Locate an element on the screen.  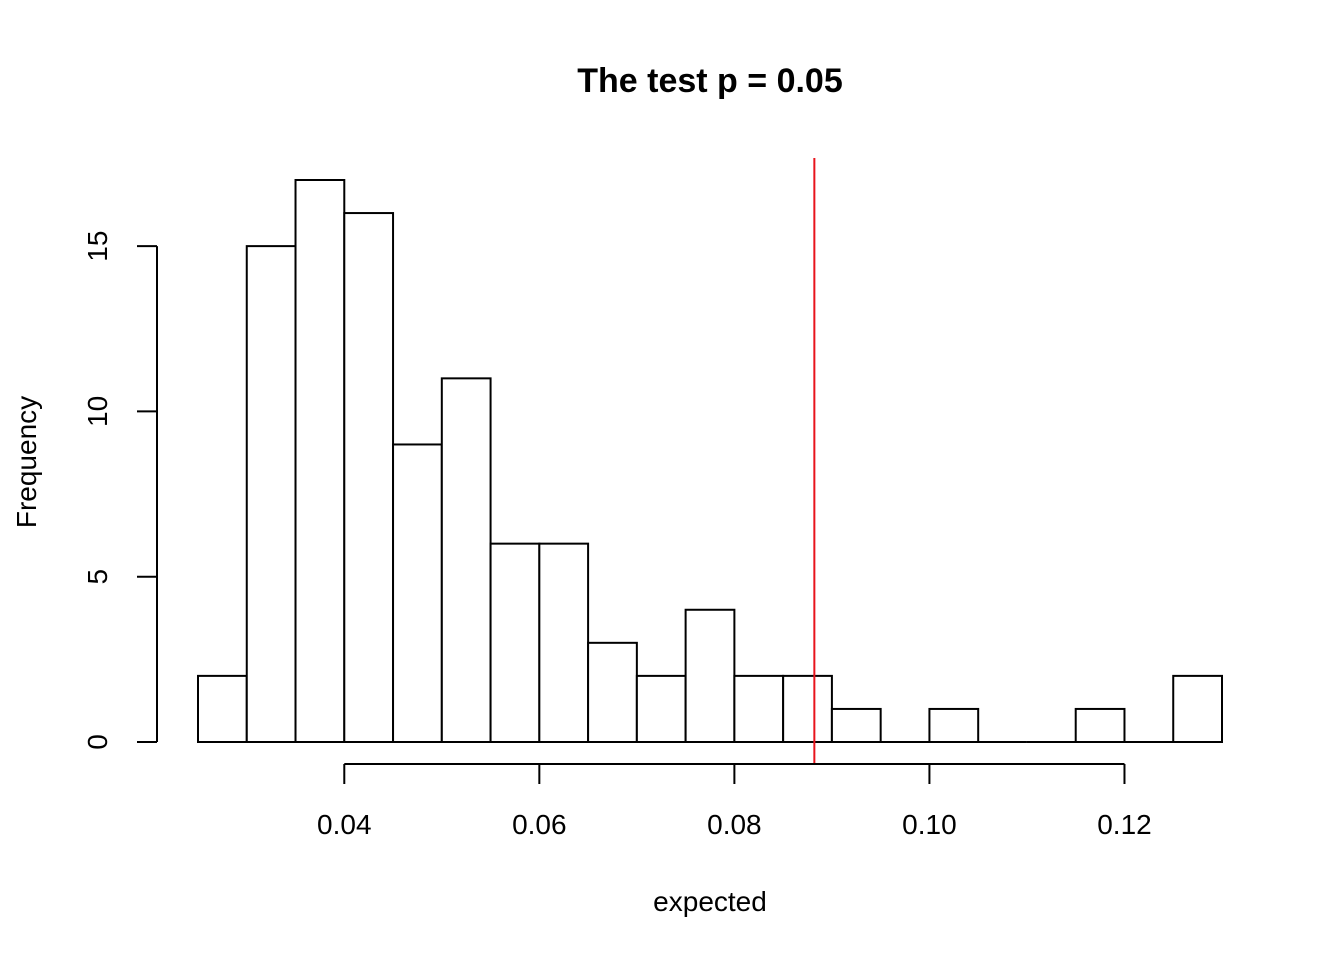
y-tick-label: 15 is located at coordinates (97, 246).